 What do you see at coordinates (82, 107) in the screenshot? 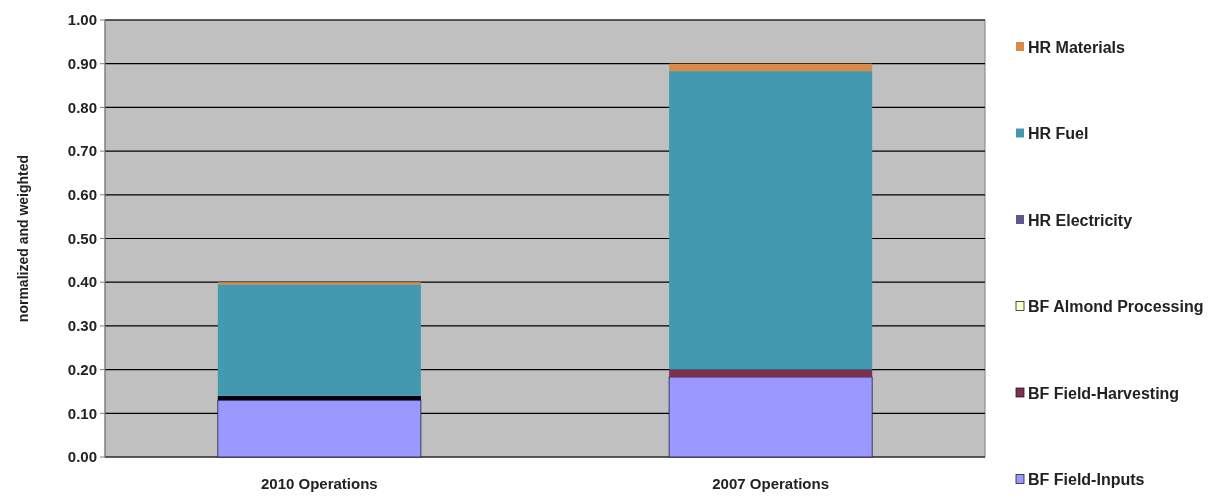
I see `y-tick-label: 0.80` at bounding box center [82, 107].